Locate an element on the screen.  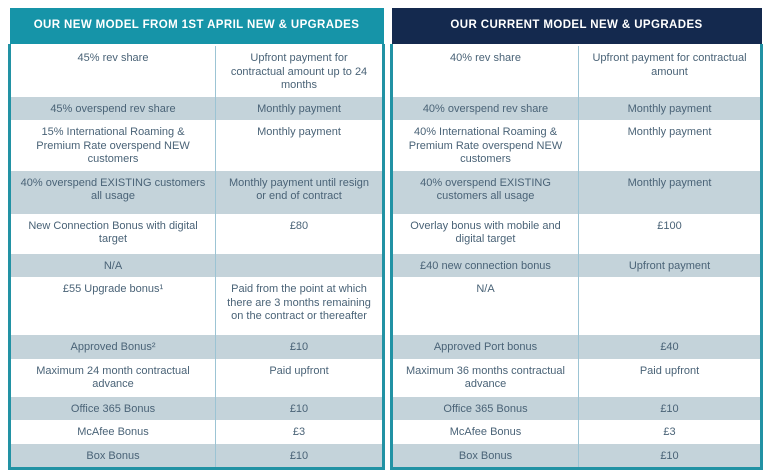
table-row: McAfee Bonus £3 McAfee Bonus £3 is located at coordinates (385, 432).